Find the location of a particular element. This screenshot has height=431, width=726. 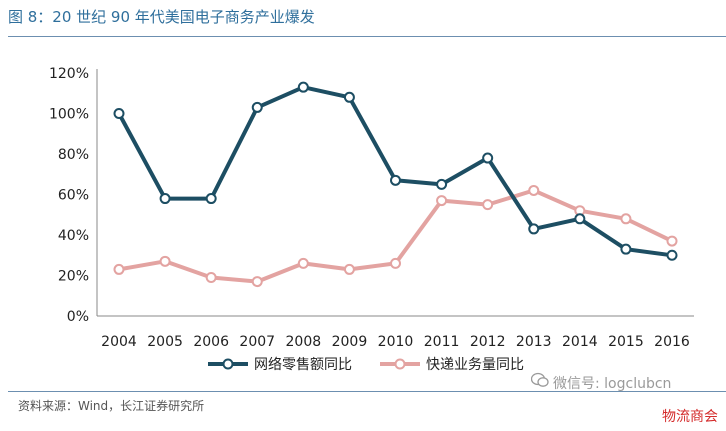

y-tick-label: 20% is located at coordinates (73, 277).